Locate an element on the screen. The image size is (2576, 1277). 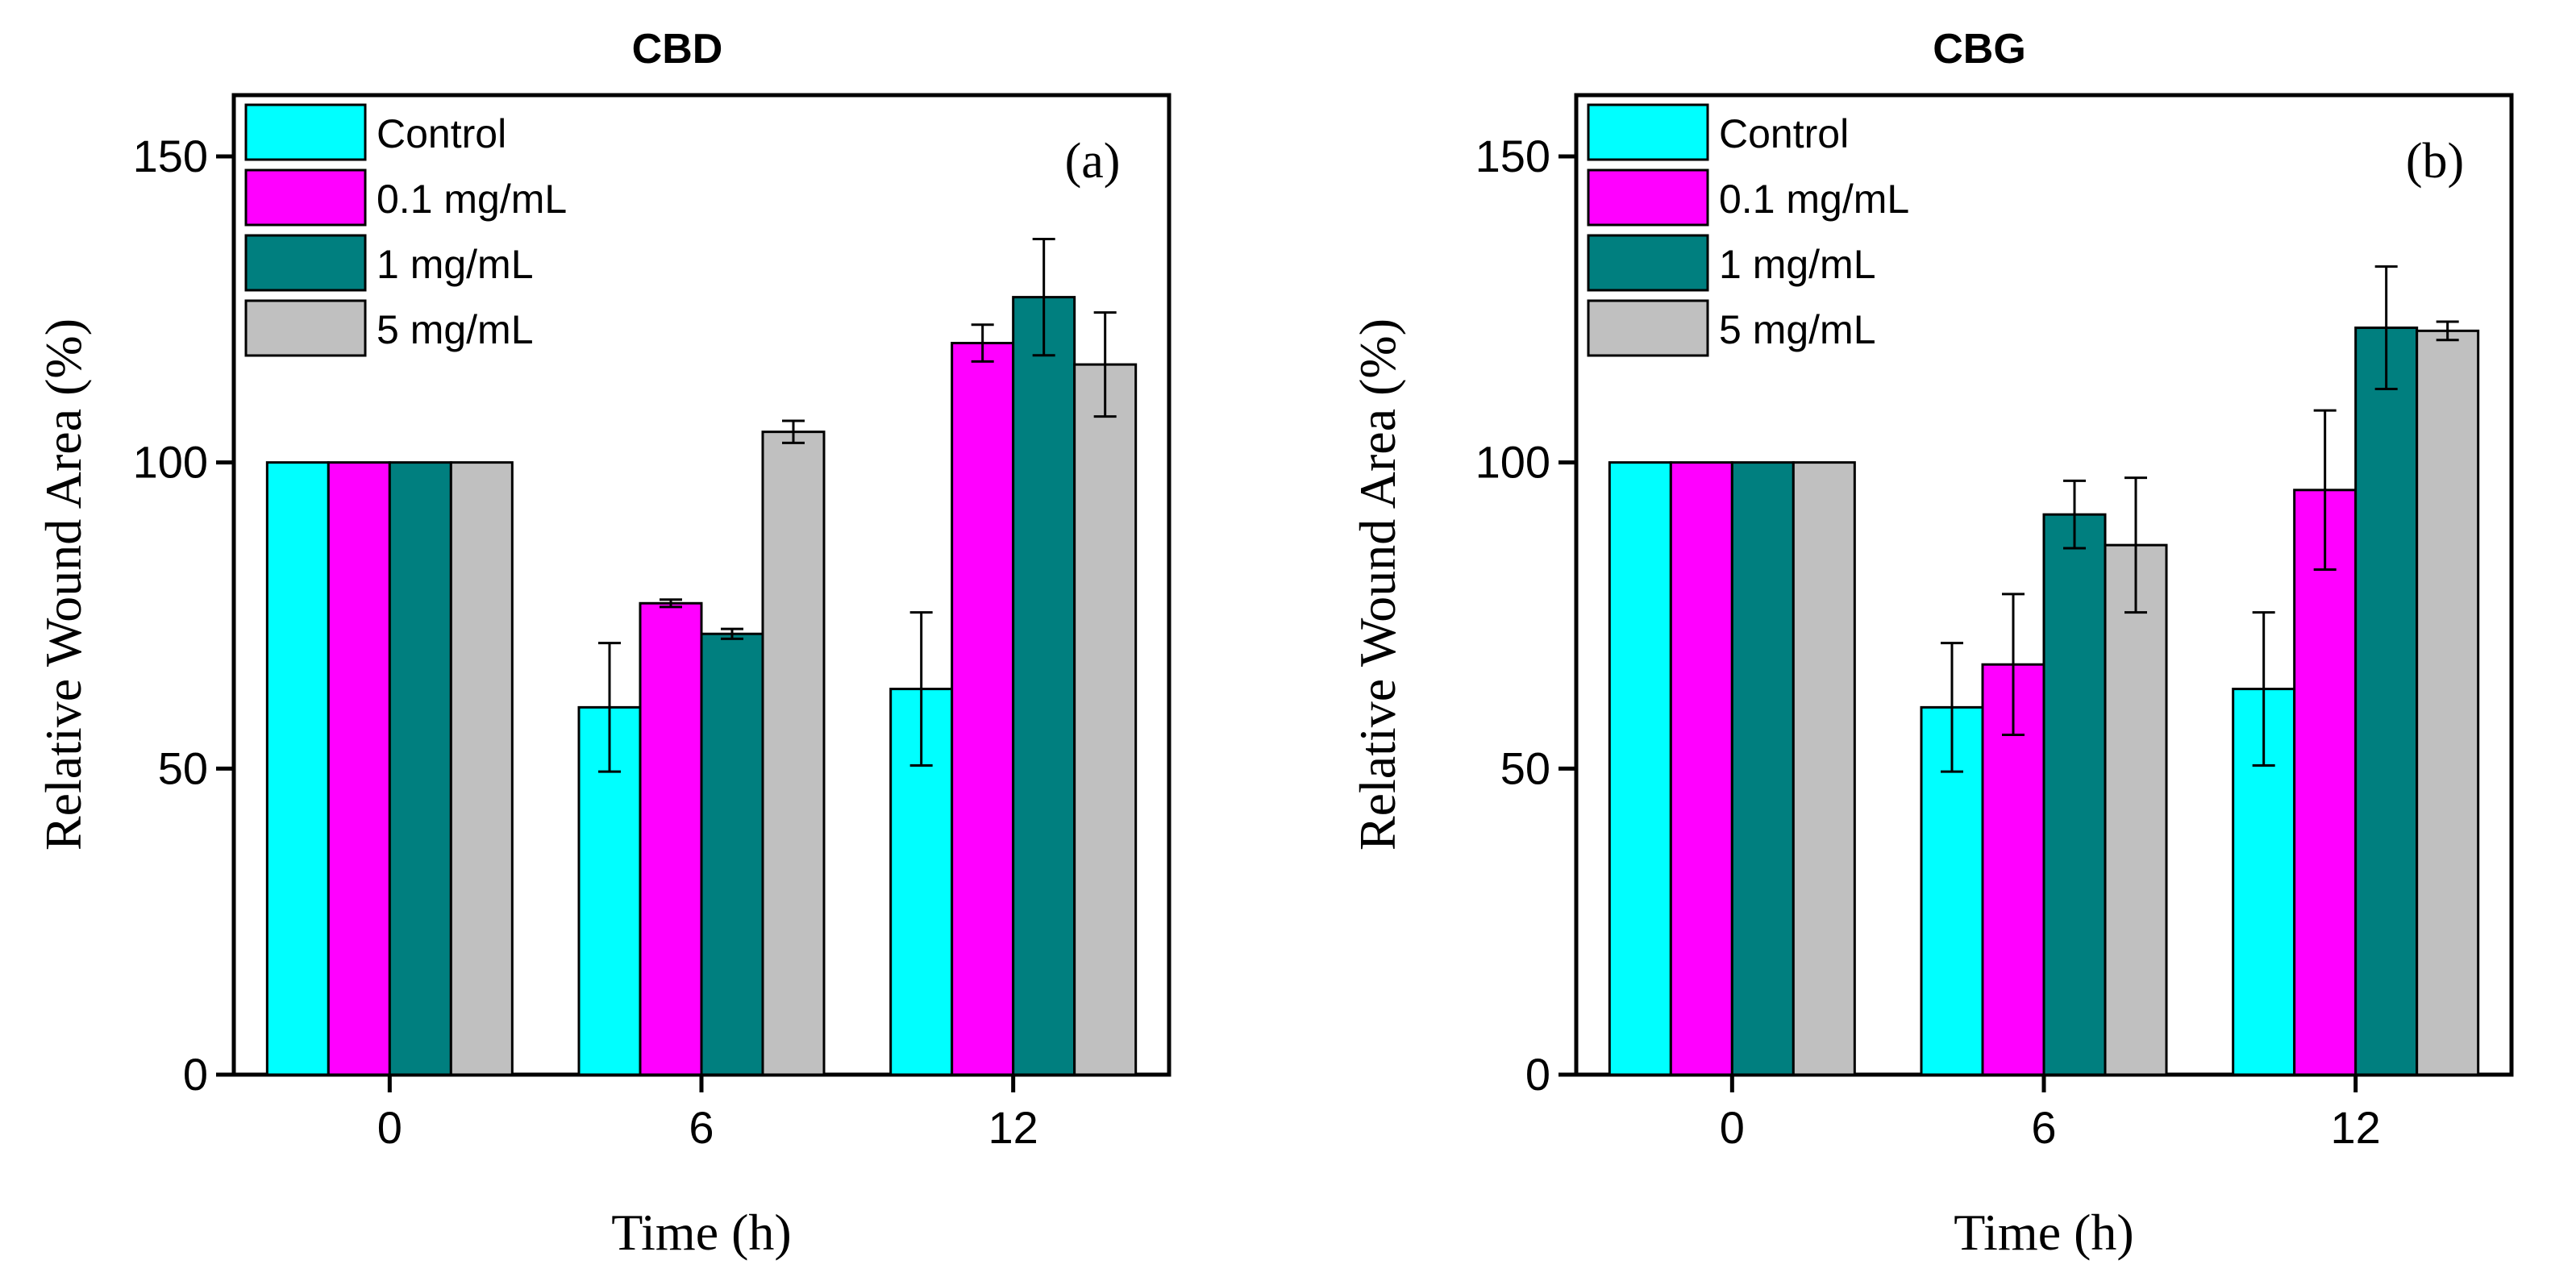
panel-label: (a) is located at coordinates (1093, 162).